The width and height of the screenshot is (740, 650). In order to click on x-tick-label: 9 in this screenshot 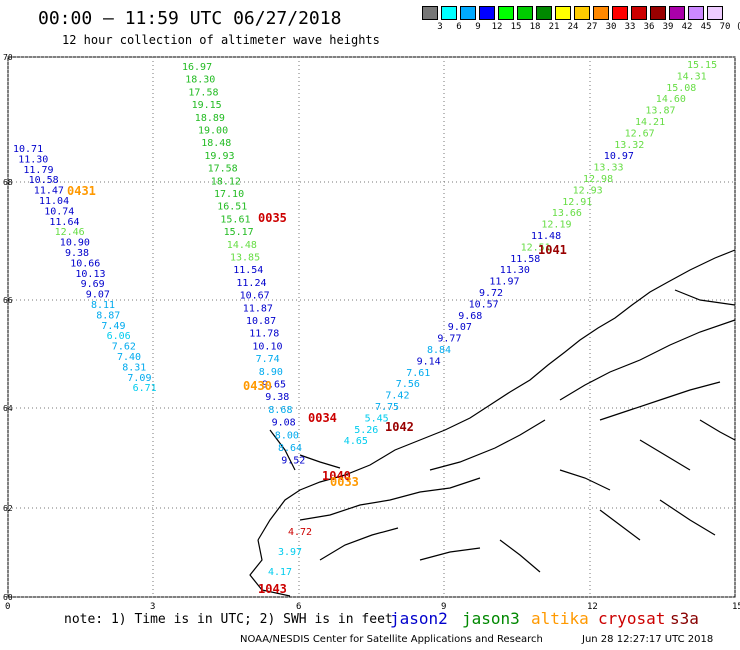, I will do `click(443, 607)`.